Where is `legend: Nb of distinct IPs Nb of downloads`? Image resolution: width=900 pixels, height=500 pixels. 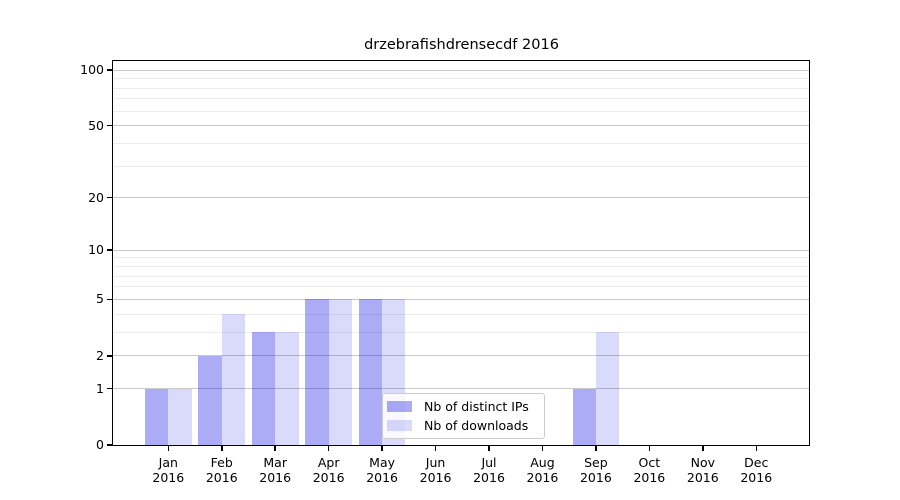
legend: Nb of distinct IPs Nb of downloads is located at coordinates (463, 416).